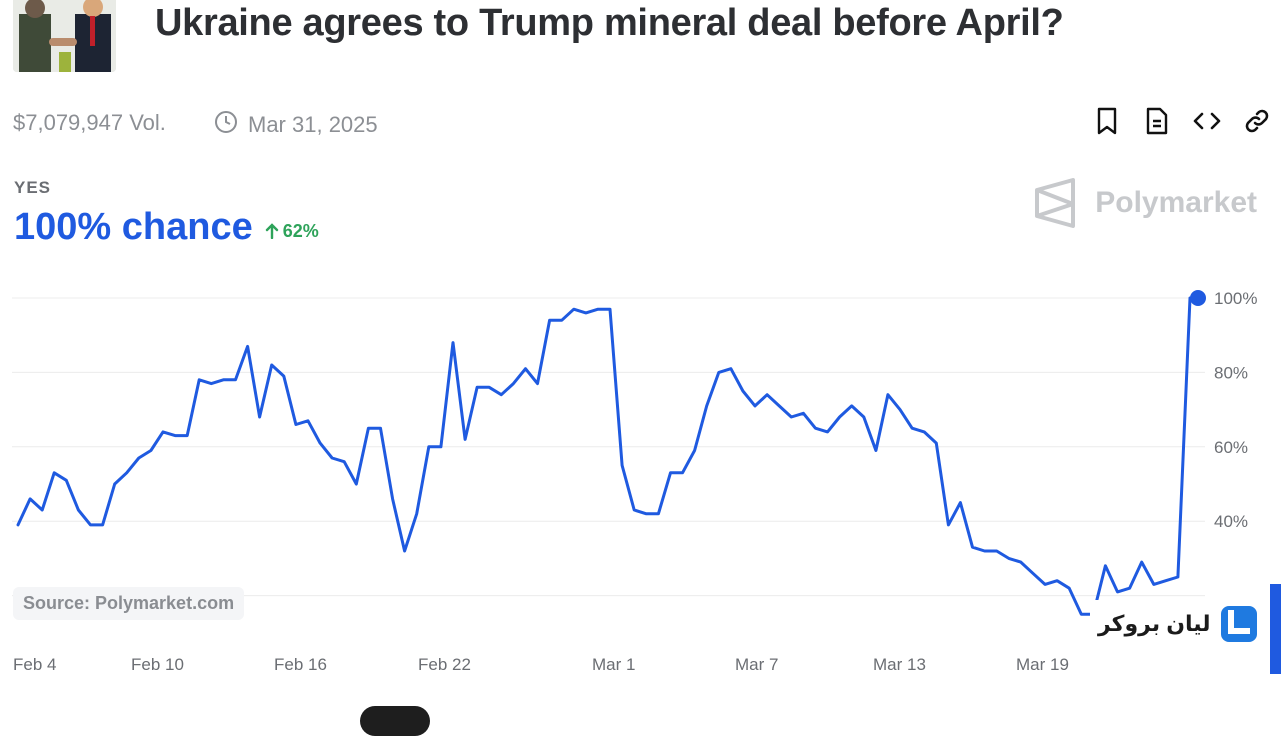 This screenshot has width=1281, height=736. Describe the element at coordinates (300, 664) in the screenshot. I see `x-tick-label: Feb 16` at that location.